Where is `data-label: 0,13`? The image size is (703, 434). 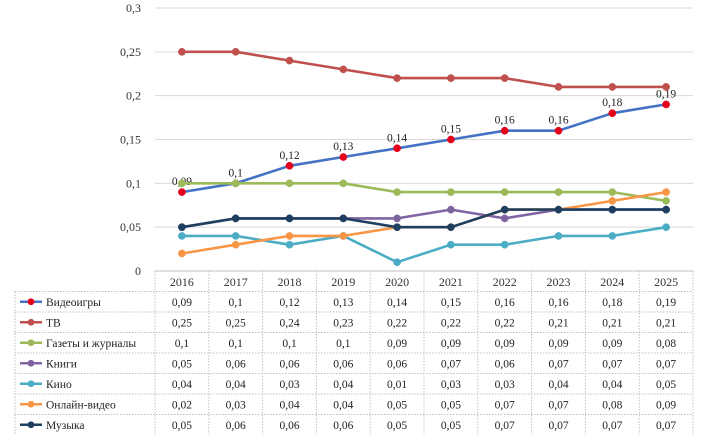 data-label: 0,13 is located at coordinates (343, 147).